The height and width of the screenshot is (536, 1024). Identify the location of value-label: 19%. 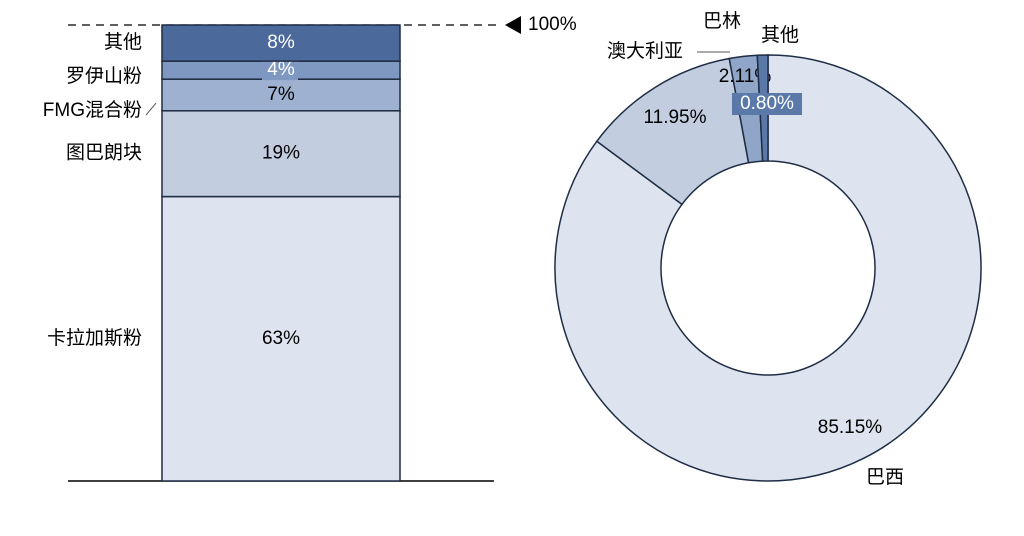
(281, 153).